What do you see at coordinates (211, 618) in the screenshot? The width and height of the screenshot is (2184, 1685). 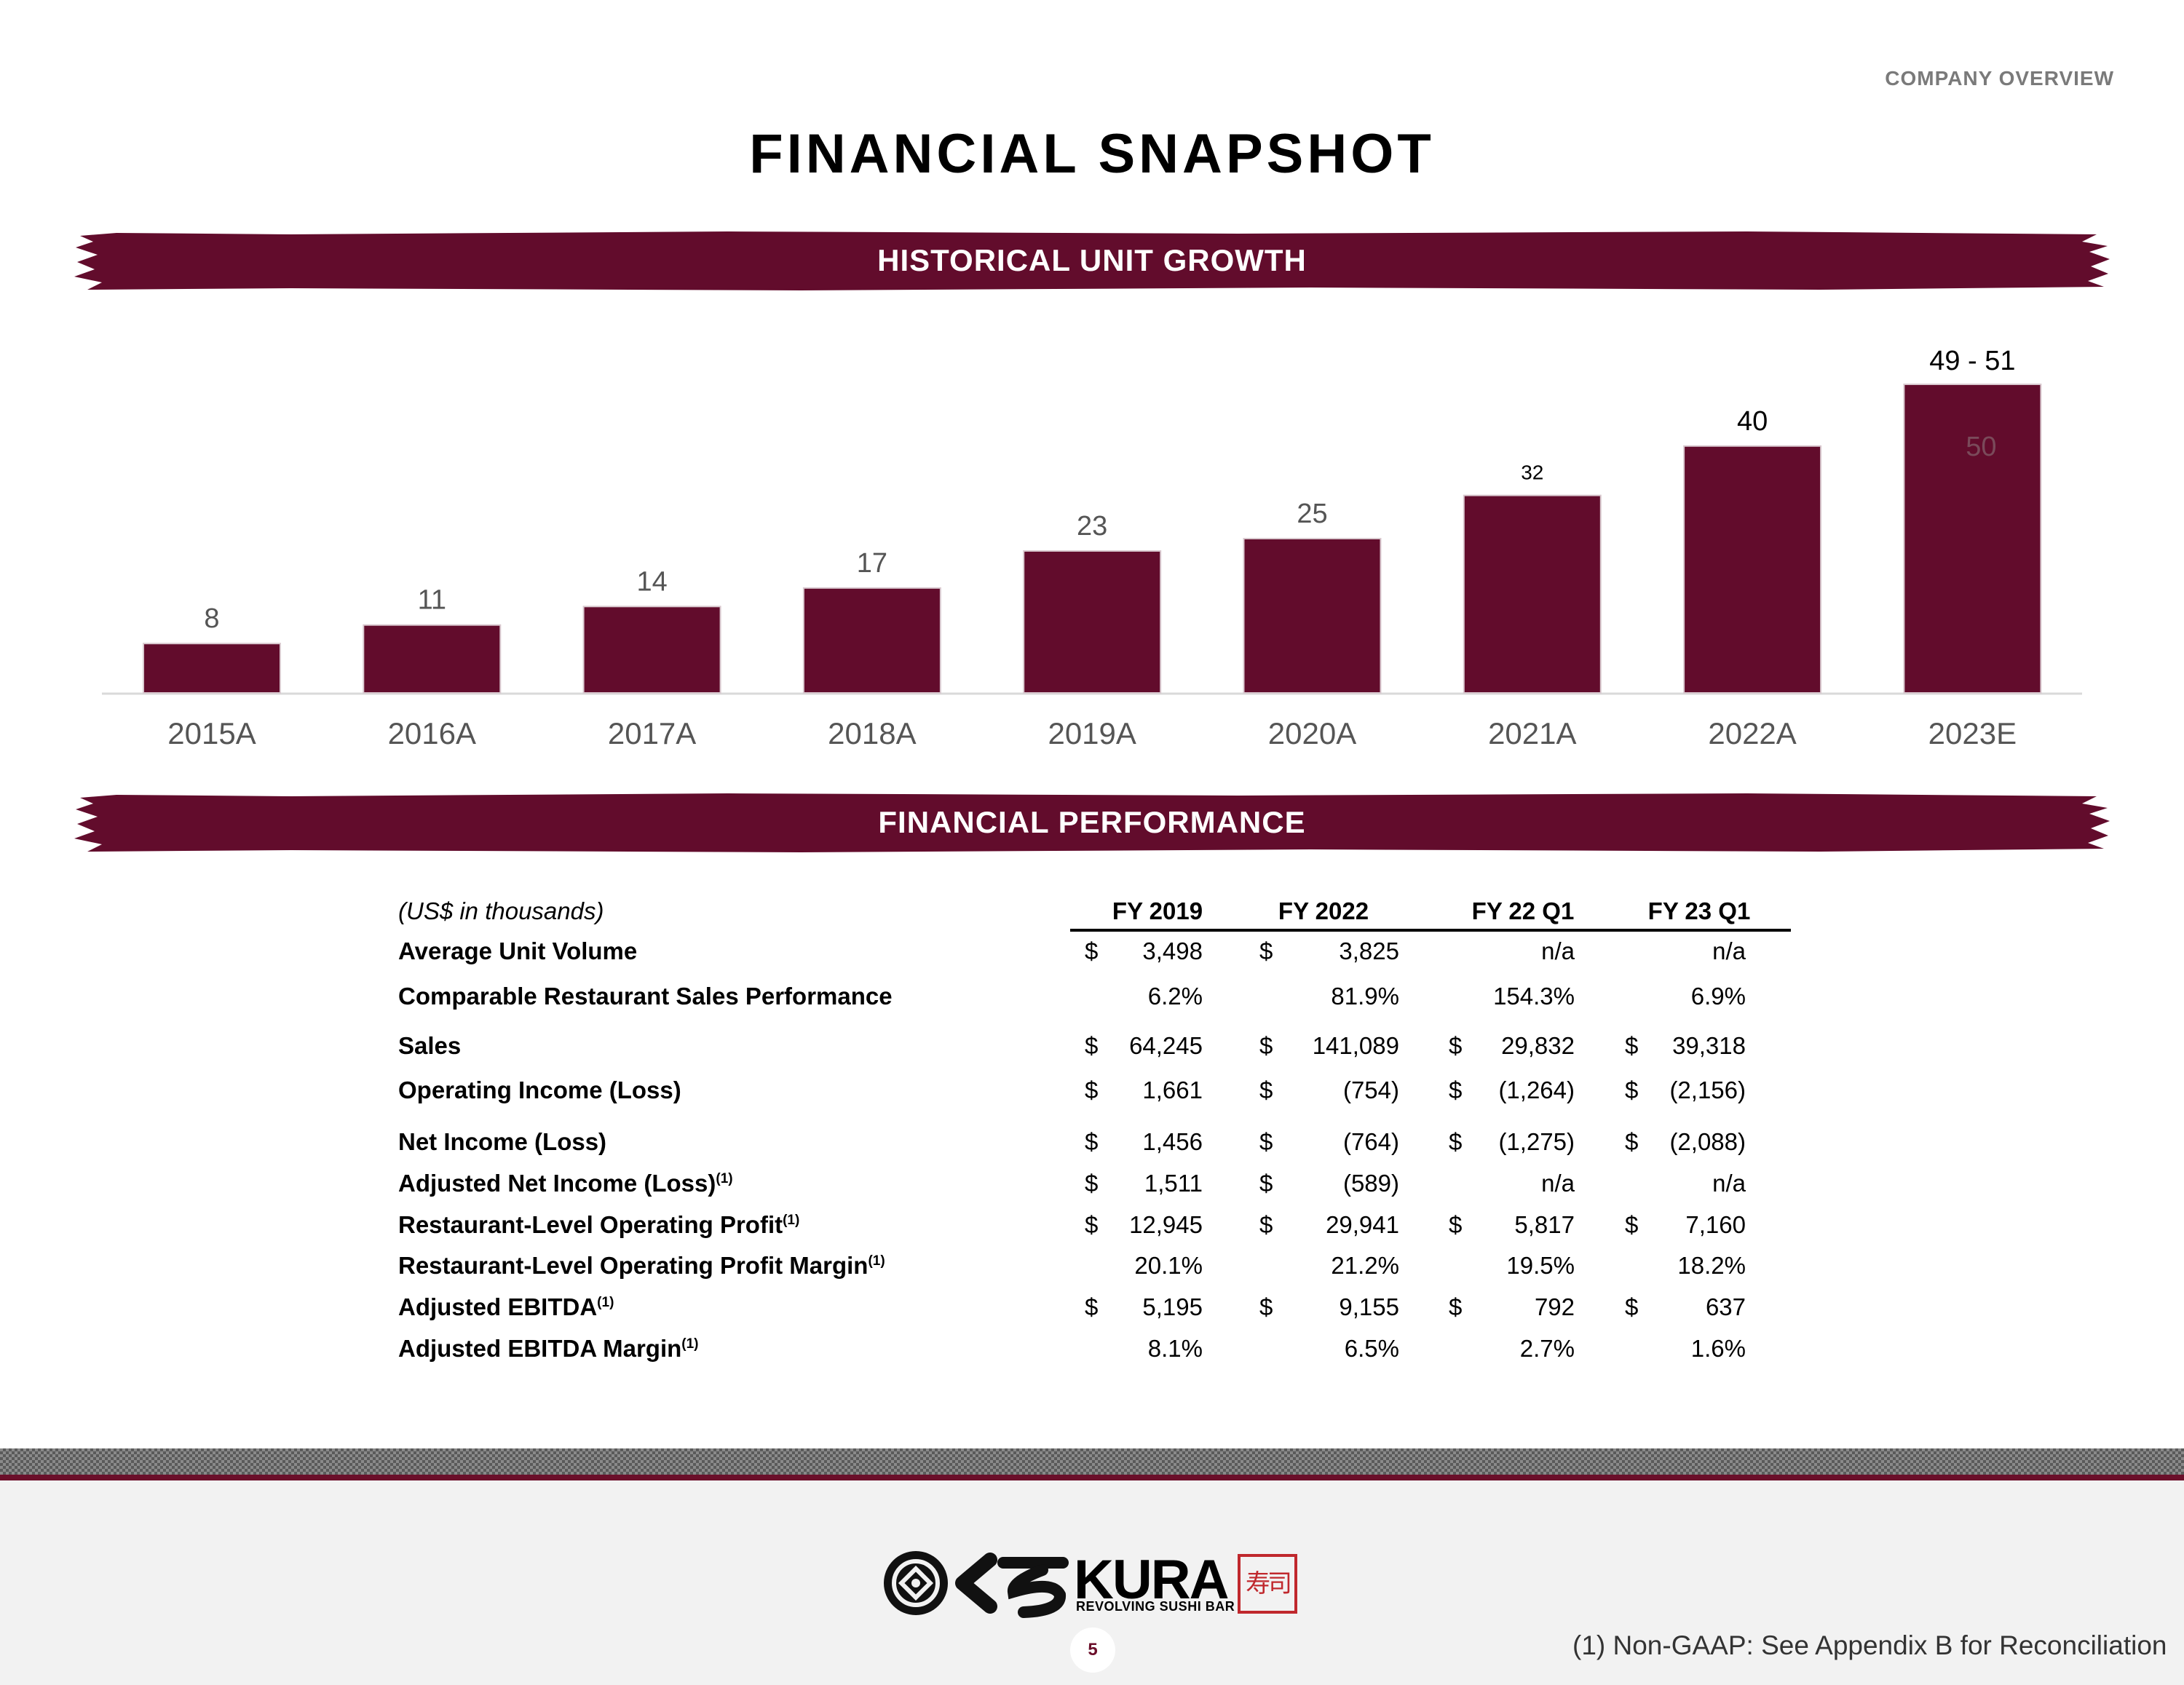 I see `data-label: 8` at bounding box center [211, 618].